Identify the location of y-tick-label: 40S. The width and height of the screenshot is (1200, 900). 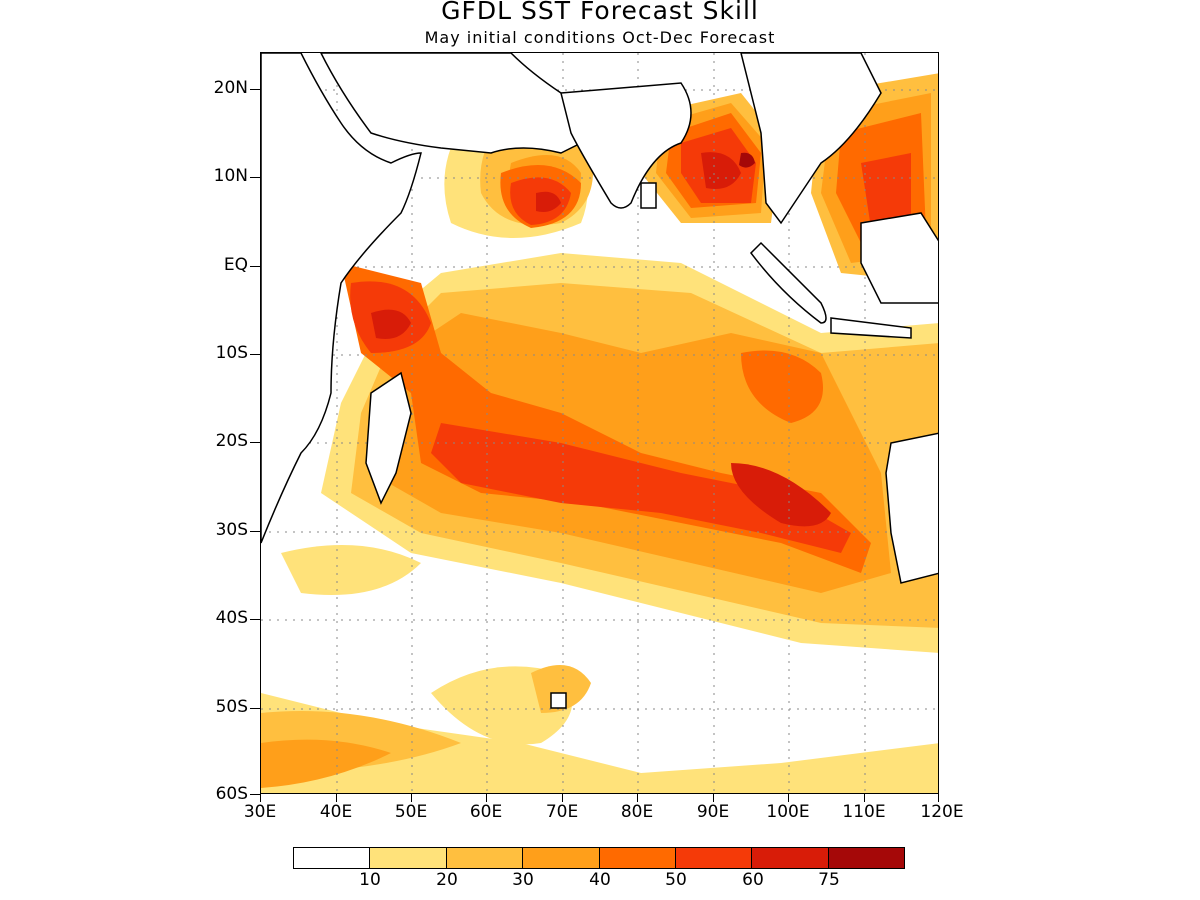
(231, 618).